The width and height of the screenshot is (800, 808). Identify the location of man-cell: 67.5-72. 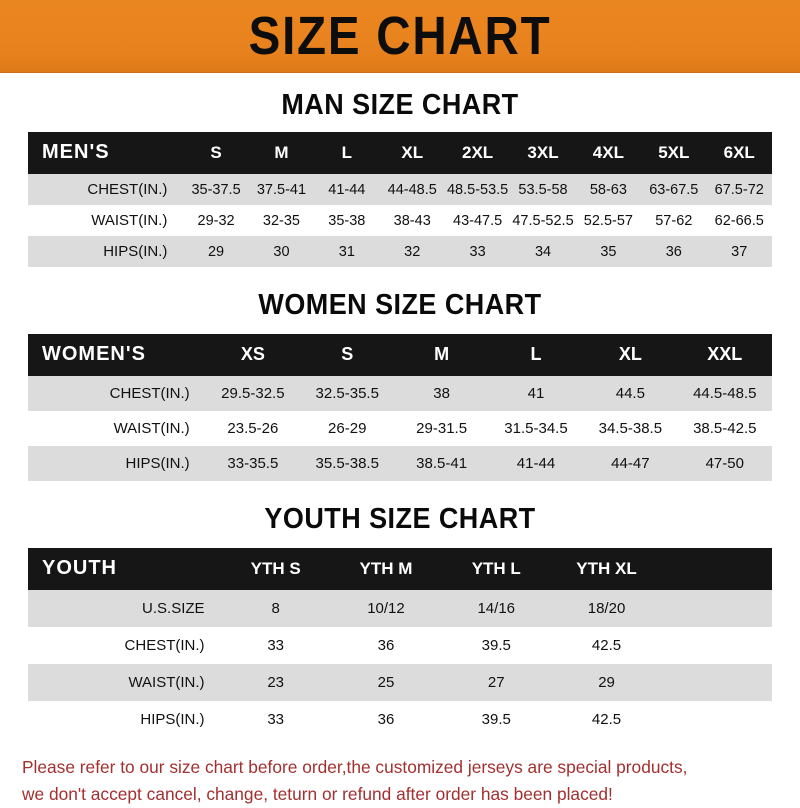
(739, 189).